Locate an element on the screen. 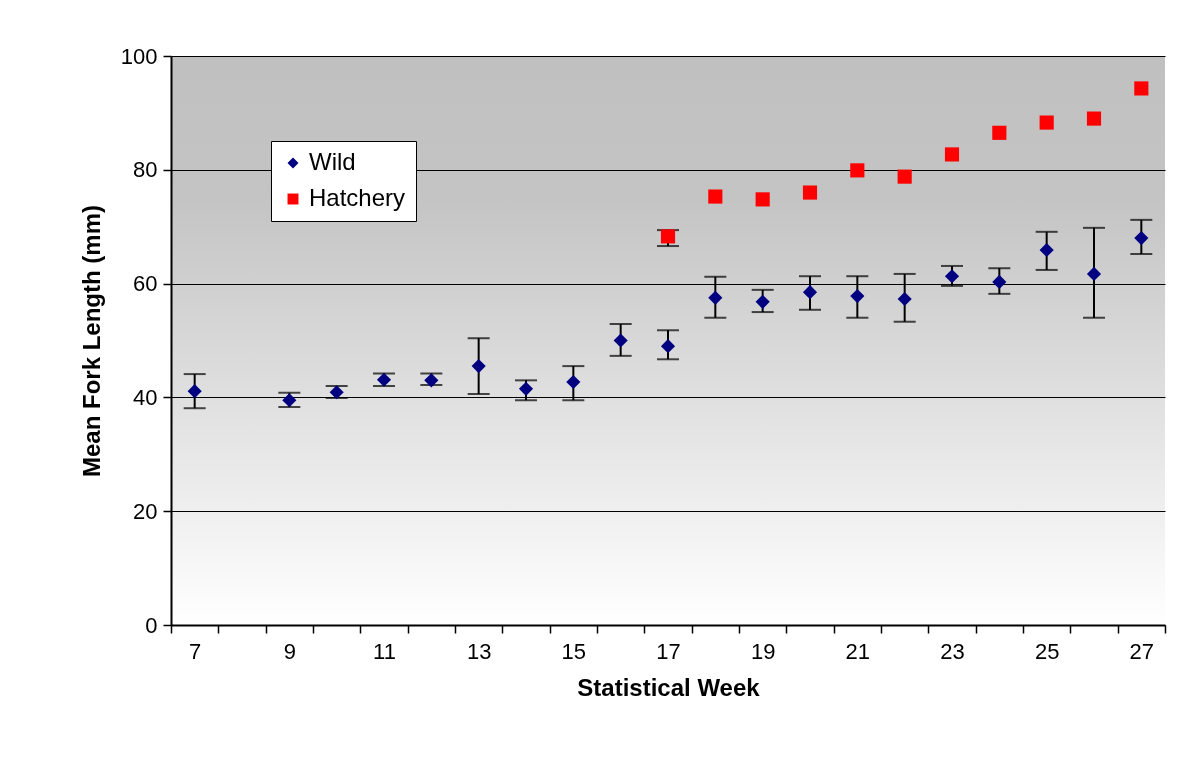 The image size is (1188, 770). x-tick-label: 23 is located at coordinates (952, 651).